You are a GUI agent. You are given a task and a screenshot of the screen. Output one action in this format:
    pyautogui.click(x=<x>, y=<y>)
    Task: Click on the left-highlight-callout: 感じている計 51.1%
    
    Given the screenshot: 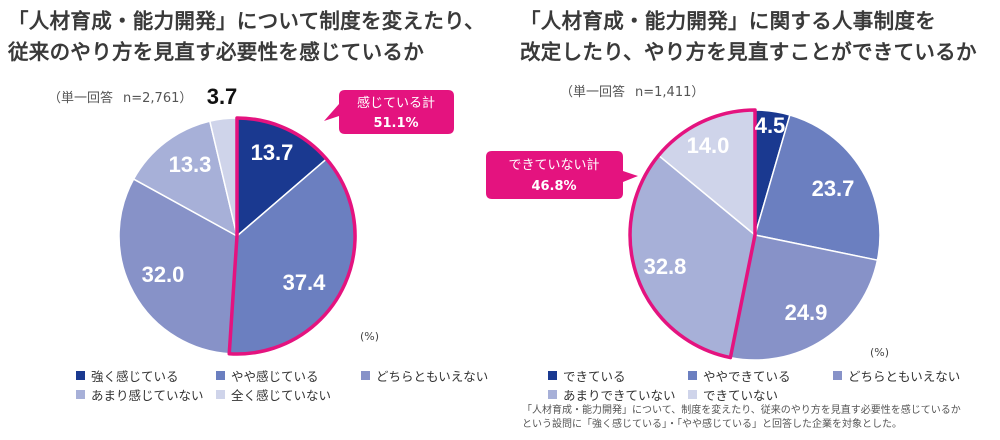 What is the action you would take?
    pyautogui.click(x=389, y=112)
    